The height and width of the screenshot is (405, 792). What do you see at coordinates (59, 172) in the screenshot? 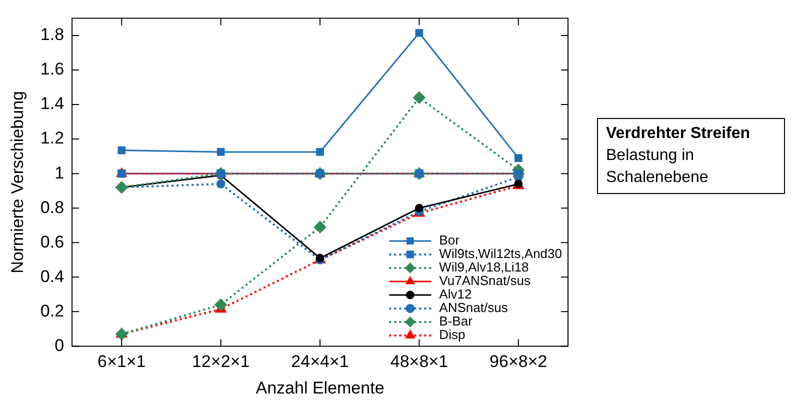
I see `y-tick-label: 1` at bounding box center [59, 172].